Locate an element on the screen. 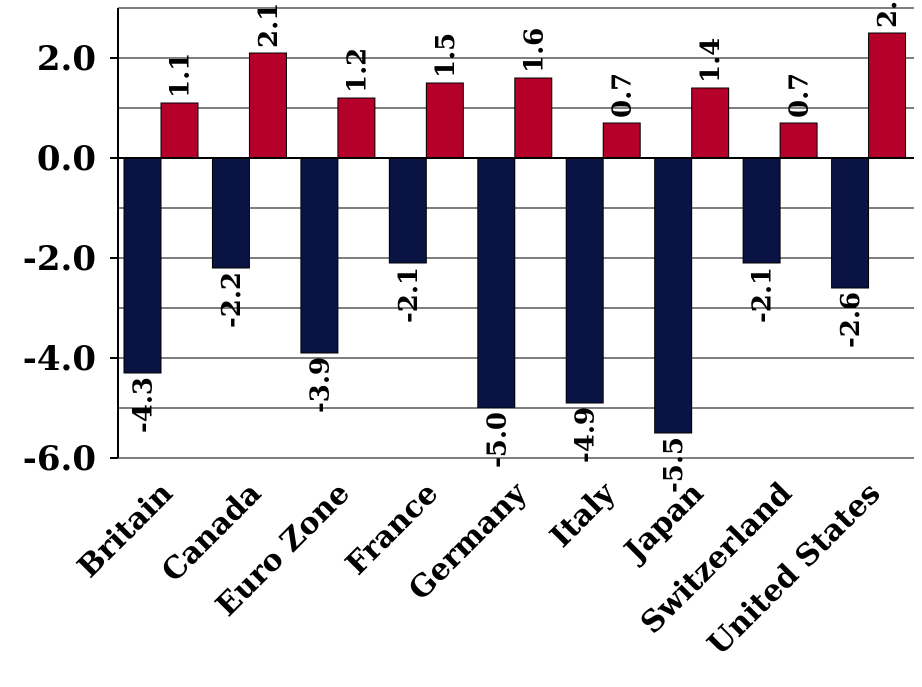 This screenshot has height=687, width=922. data-label: -3.9 is located at coordinates (320, 385).